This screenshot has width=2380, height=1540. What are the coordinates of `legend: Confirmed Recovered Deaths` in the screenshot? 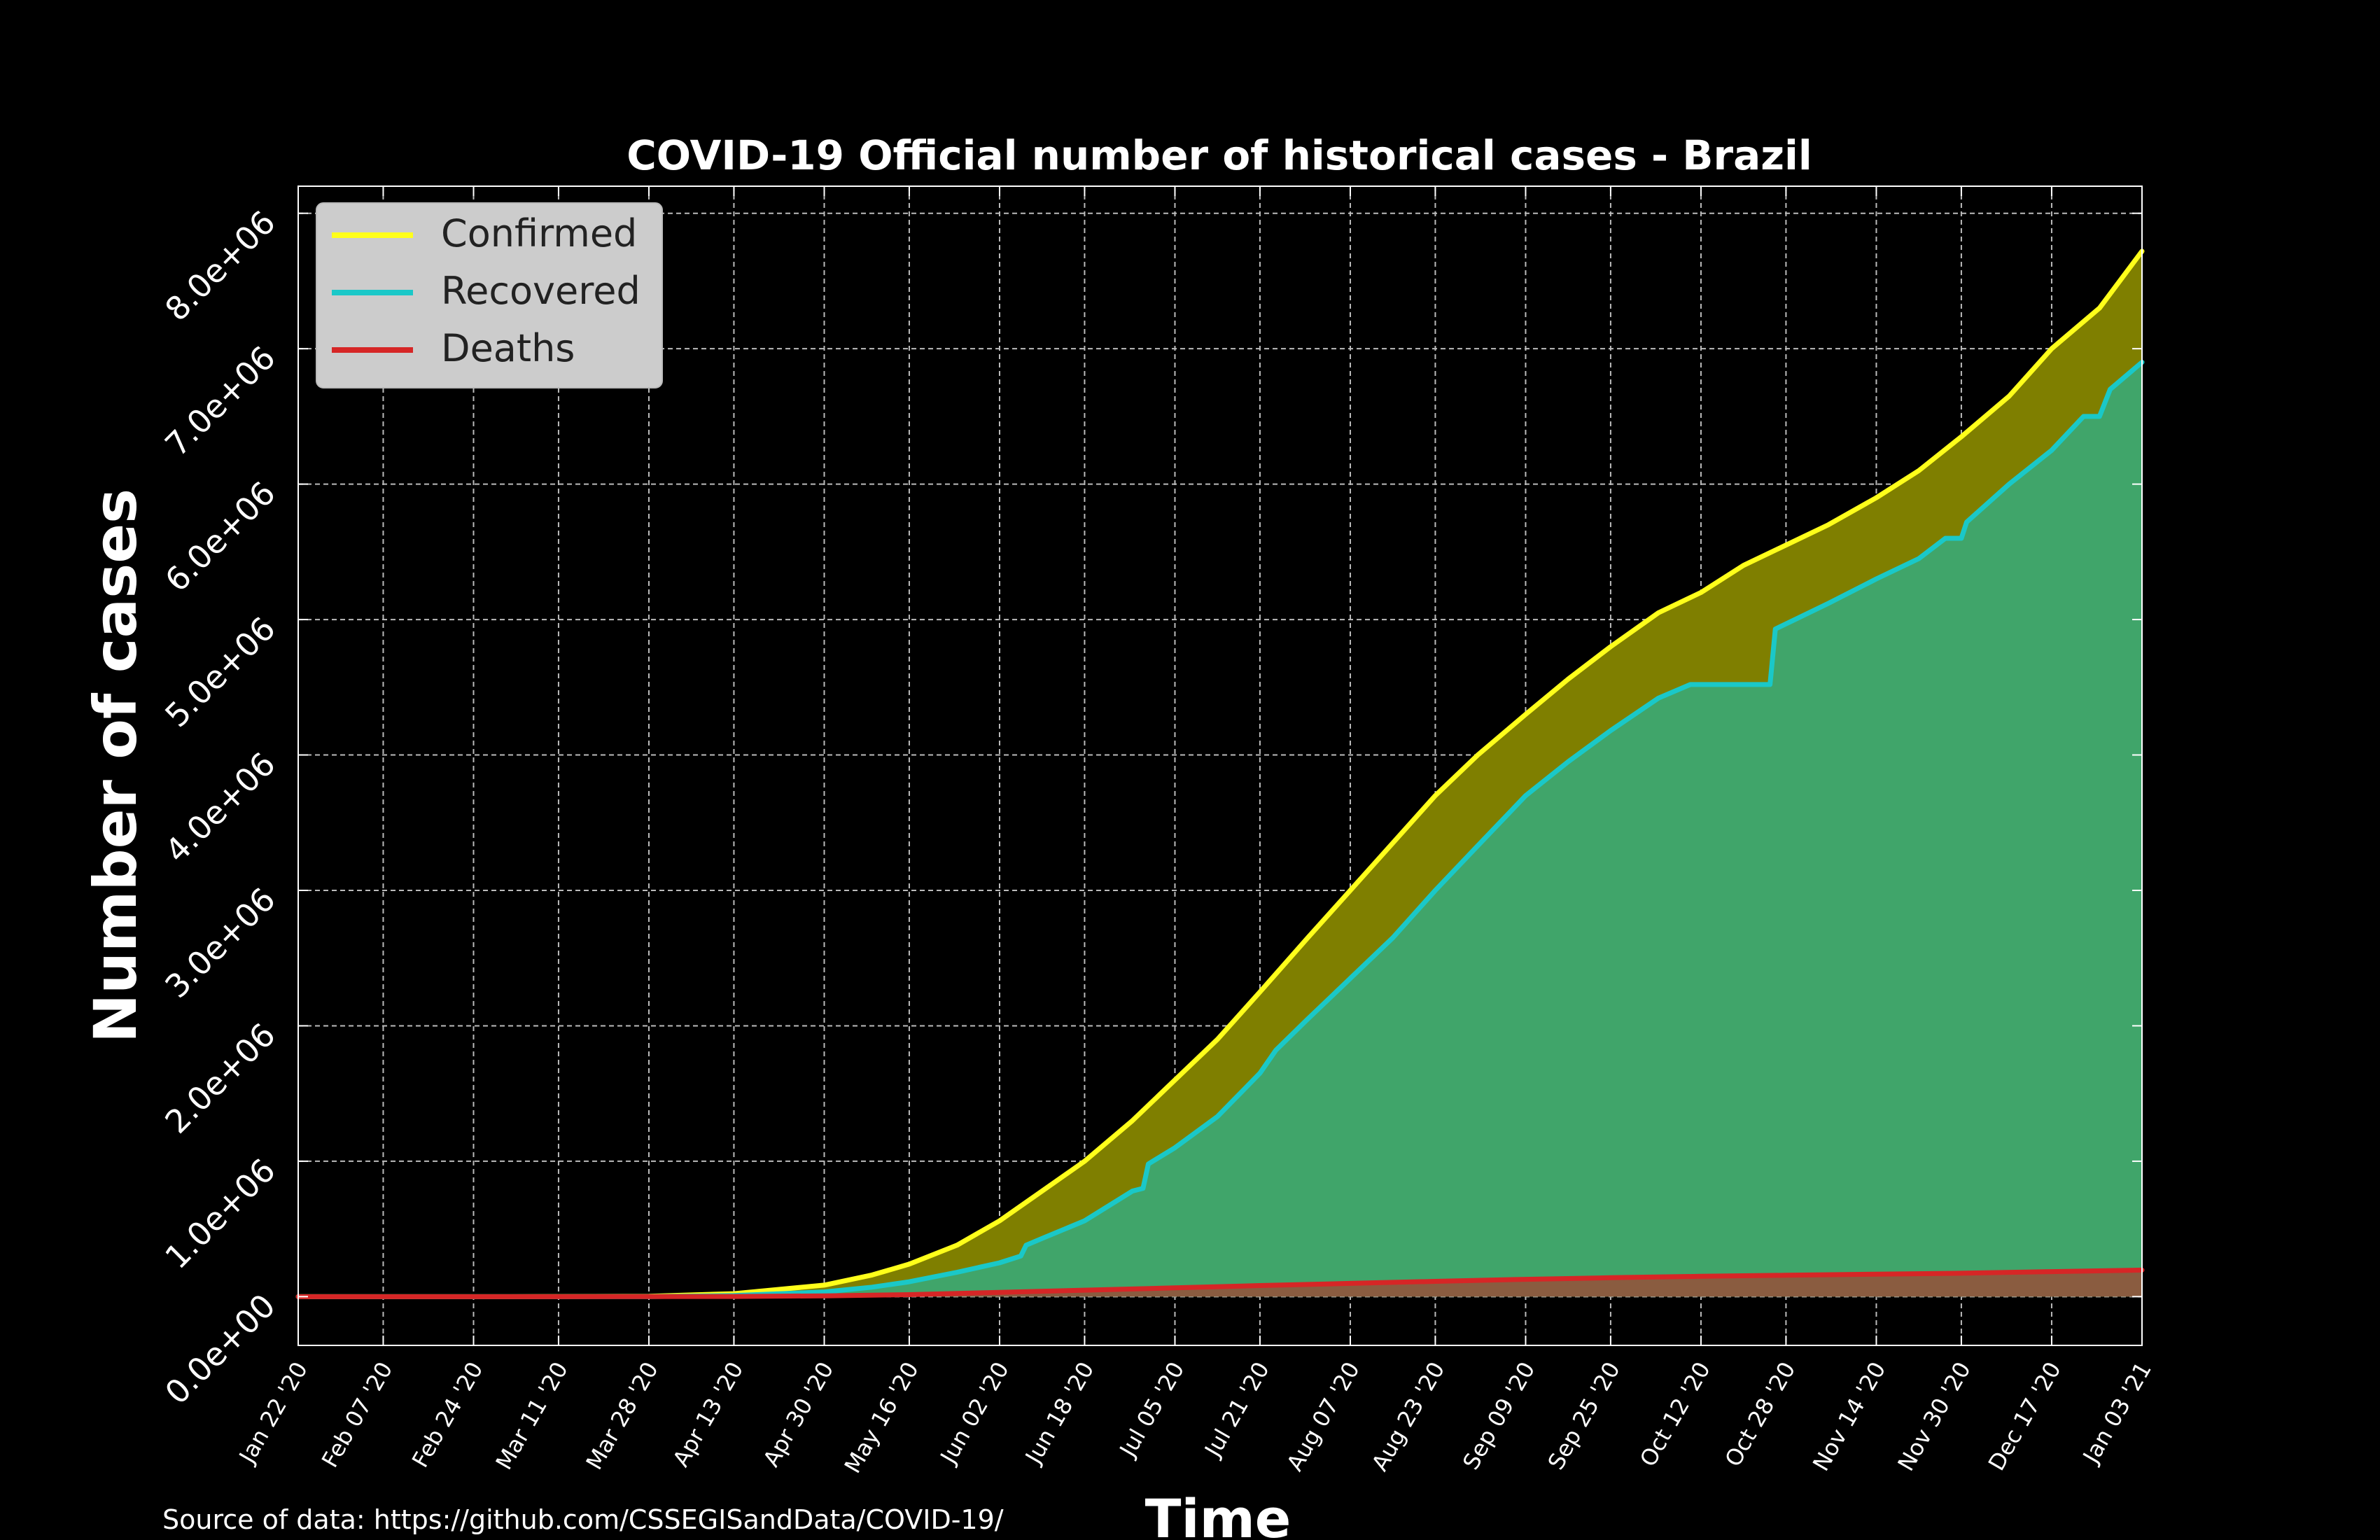 It's located at (489, 295).